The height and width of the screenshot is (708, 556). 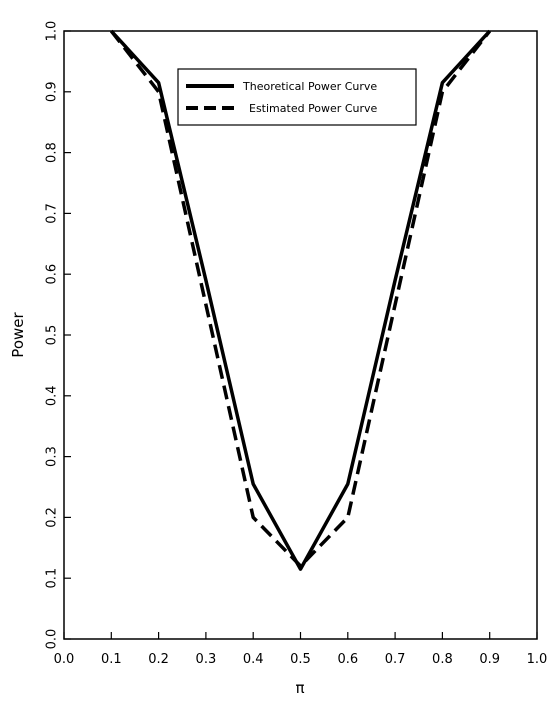 I want to click on y-tick-label: 0.7, so click(x=52, y=213).